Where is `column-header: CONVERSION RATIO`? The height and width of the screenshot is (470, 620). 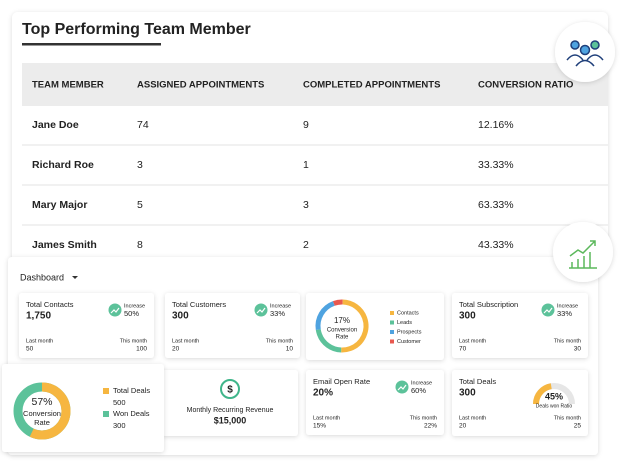 column-header: CONVERSION RATIO is located at coordinates (525, 85).